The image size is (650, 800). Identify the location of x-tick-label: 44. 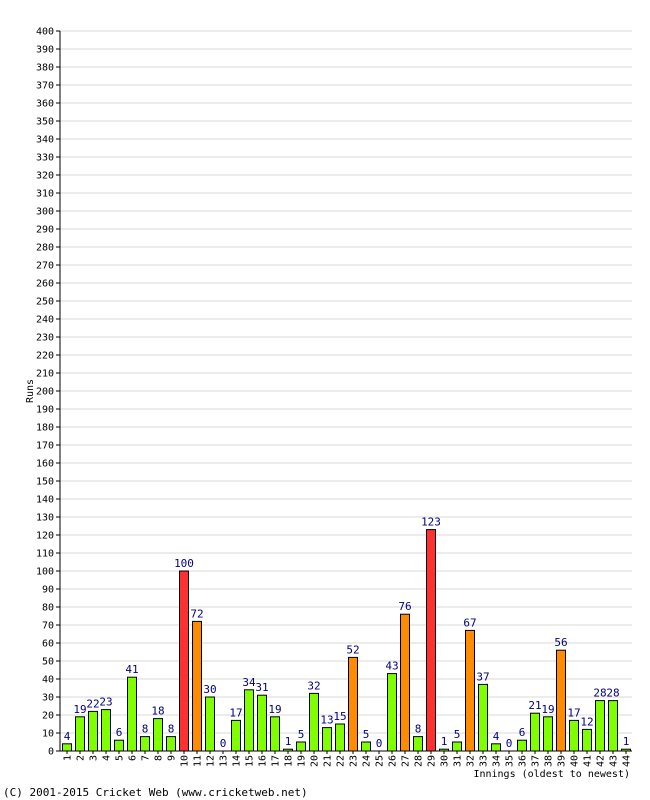
(627, 761).